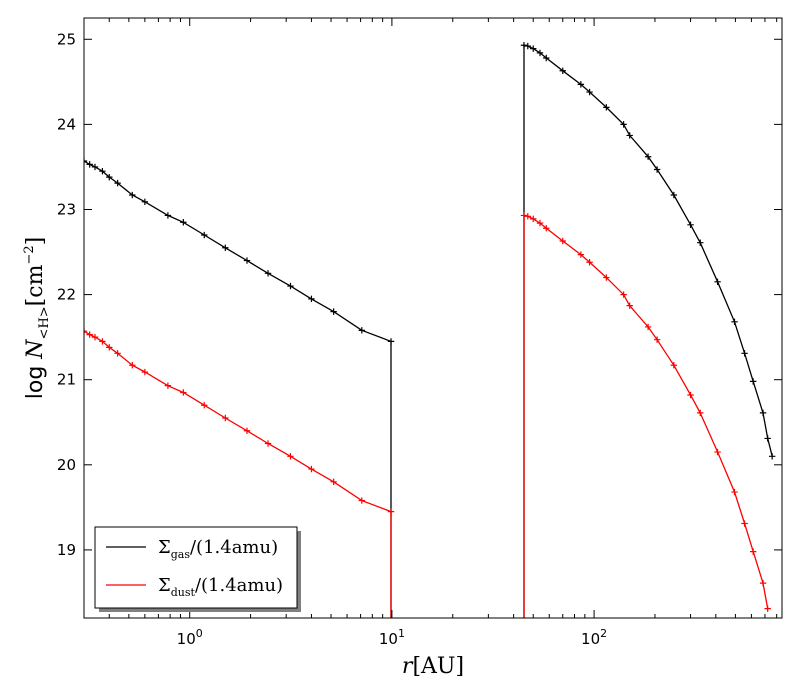 The width and height of the screenshot is (800, 700). Describe the element at coordinates (66, 209) in the screenshot. I see `y-tick-label: 23` at that location.